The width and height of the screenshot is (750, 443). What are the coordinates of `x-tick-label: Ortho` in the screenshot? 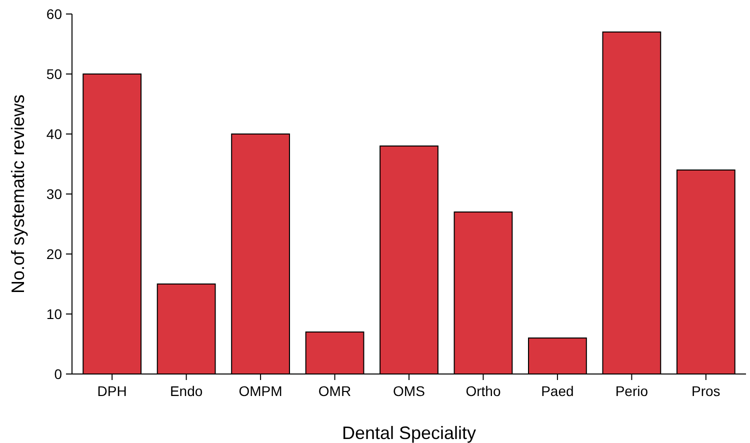 It's located at (483, 391).